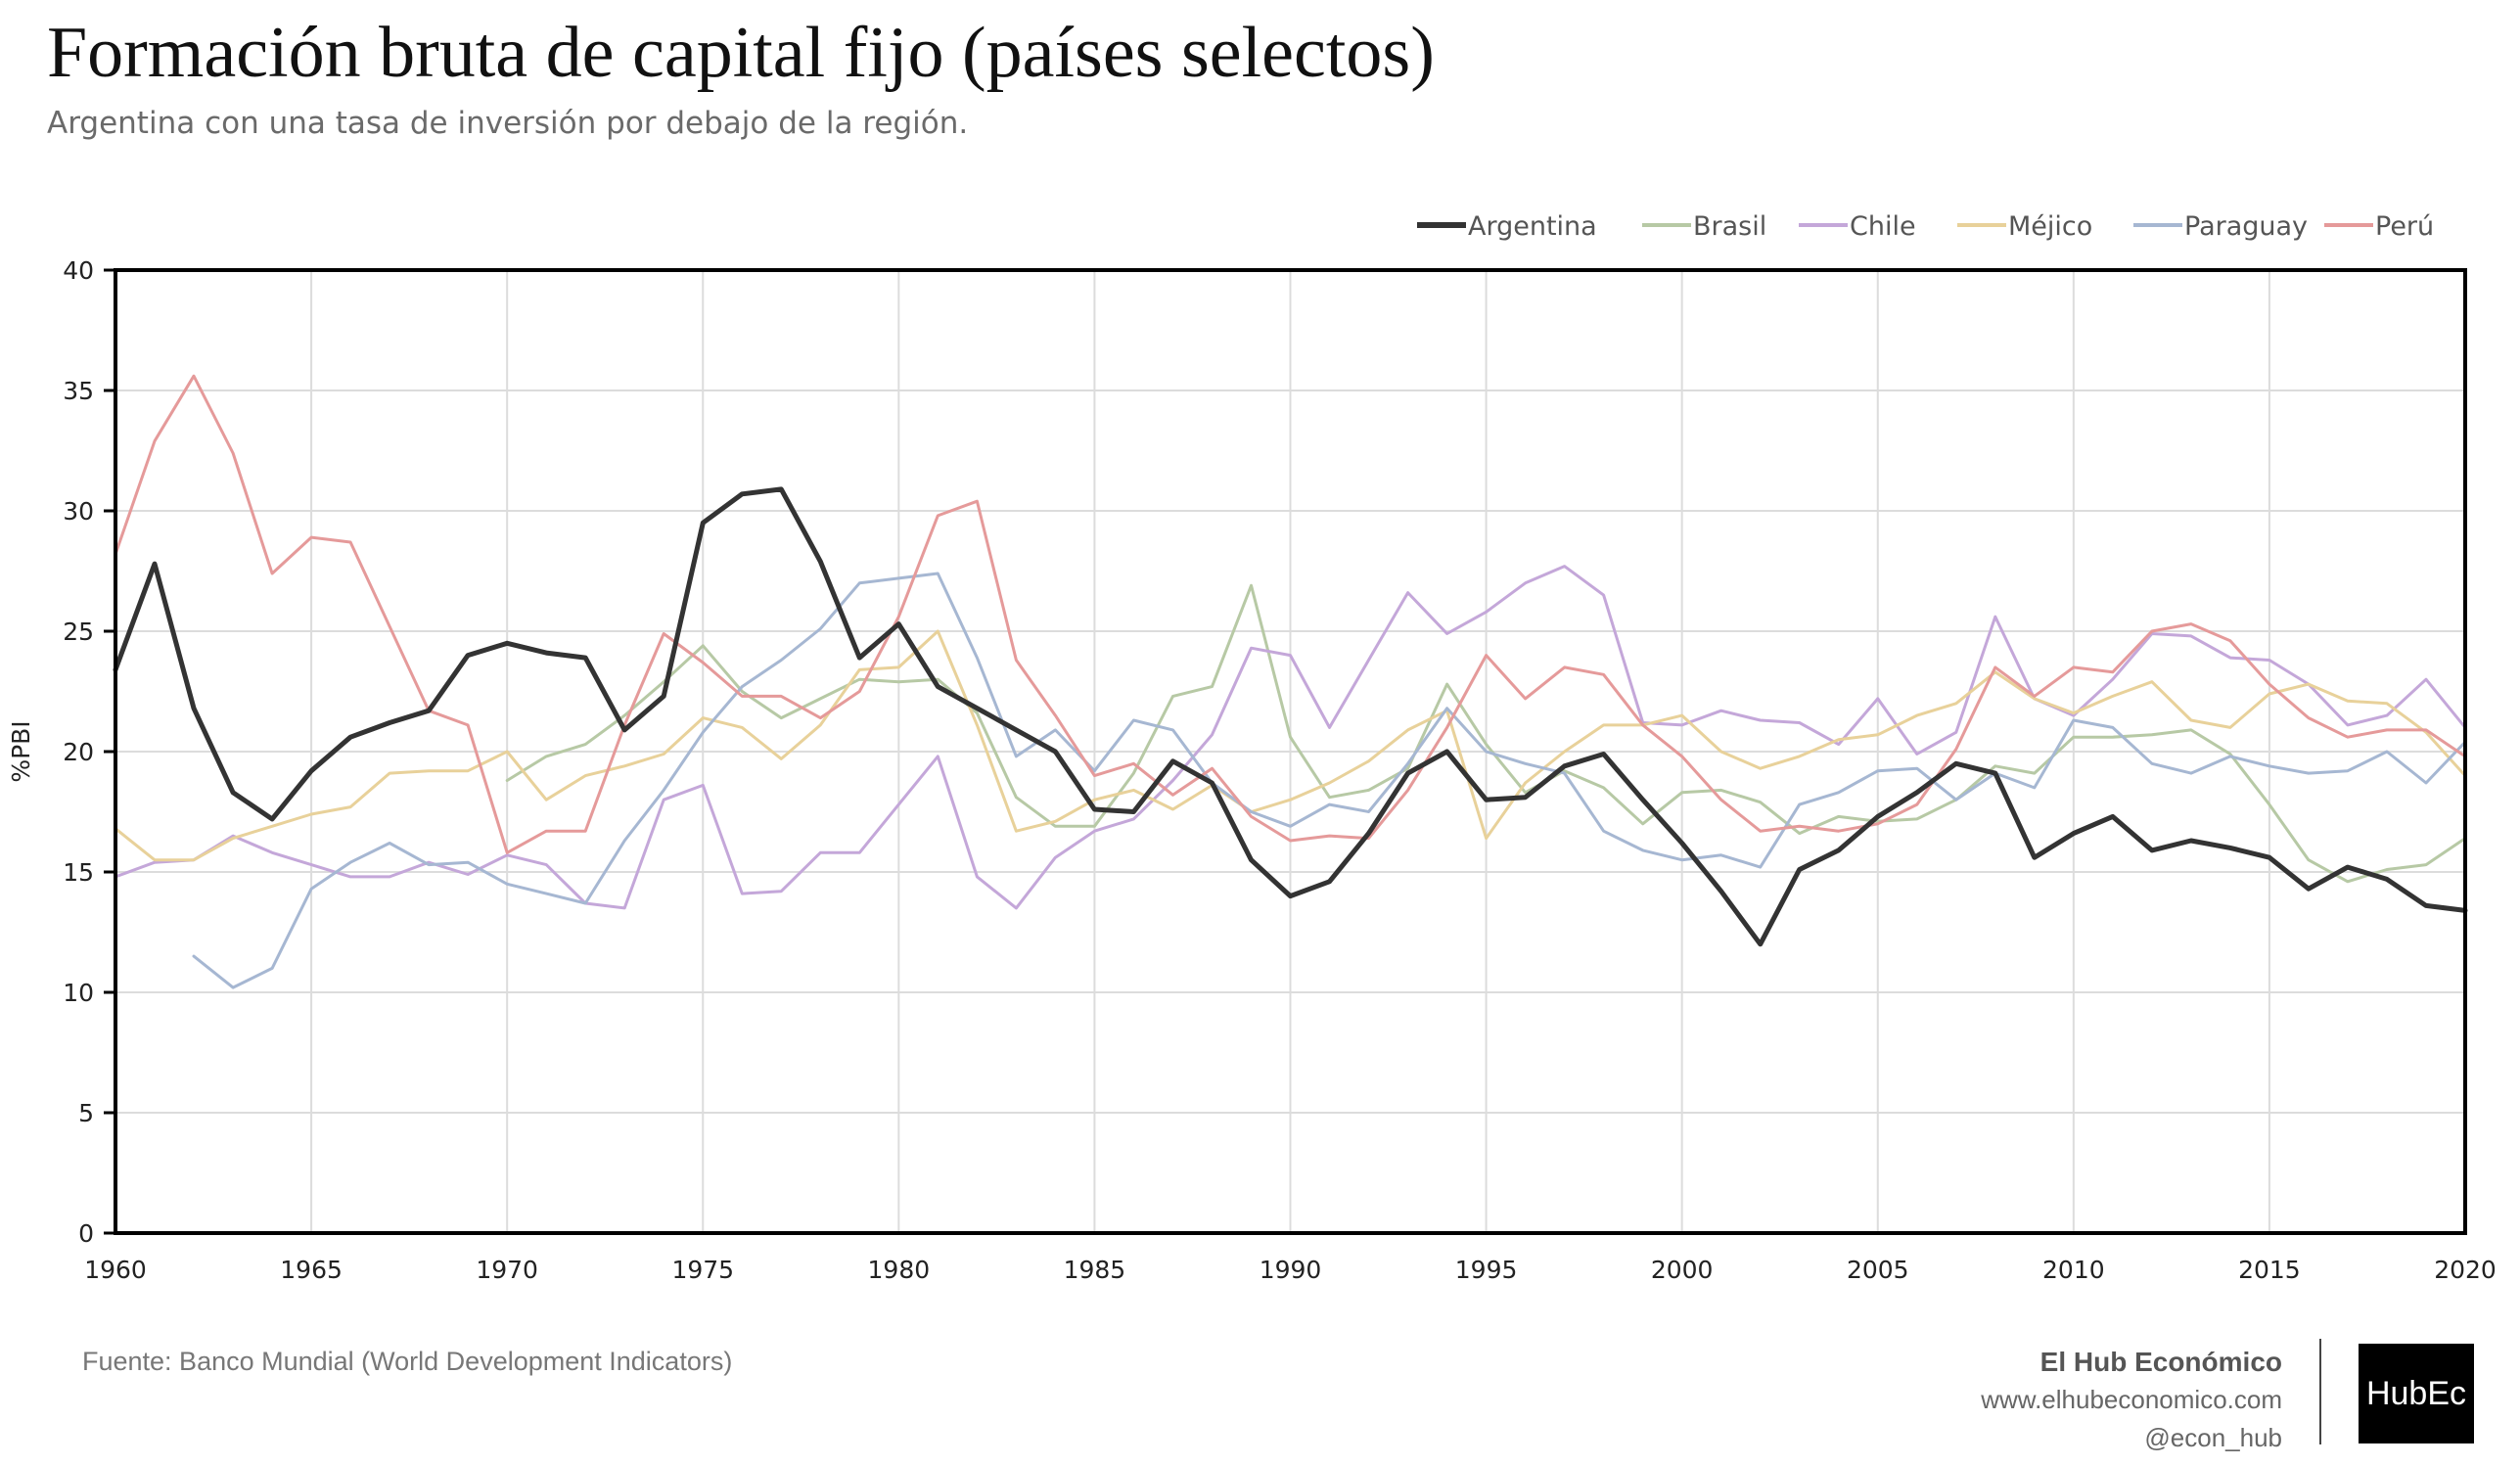 This screenshot has height=1466, width=2520. Describe the element at coordinates (115, 1270) in the screenshot. I see `x-tick-label: 1960` at that location.